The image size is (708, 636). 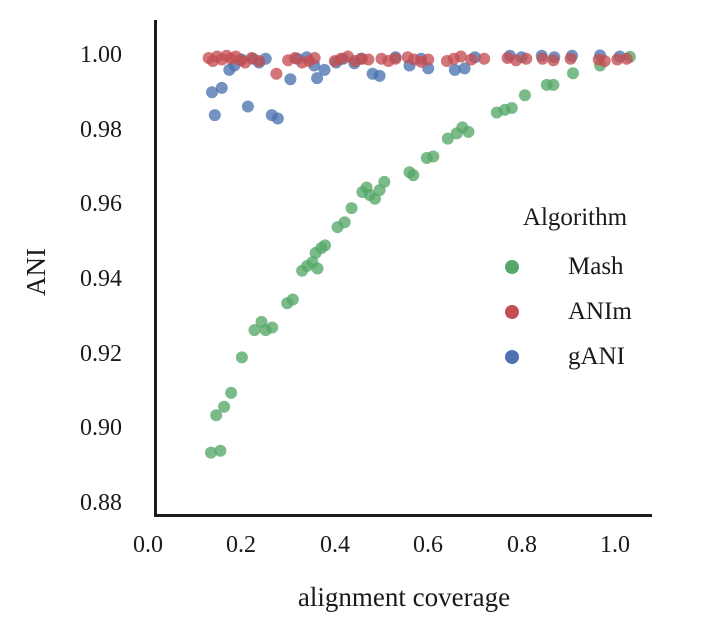 What do you see at coordinates (575, 290) in the screenshot?
I see `legend: Algorithm Mash ANIm gANI` at bounding box center [575, 290].